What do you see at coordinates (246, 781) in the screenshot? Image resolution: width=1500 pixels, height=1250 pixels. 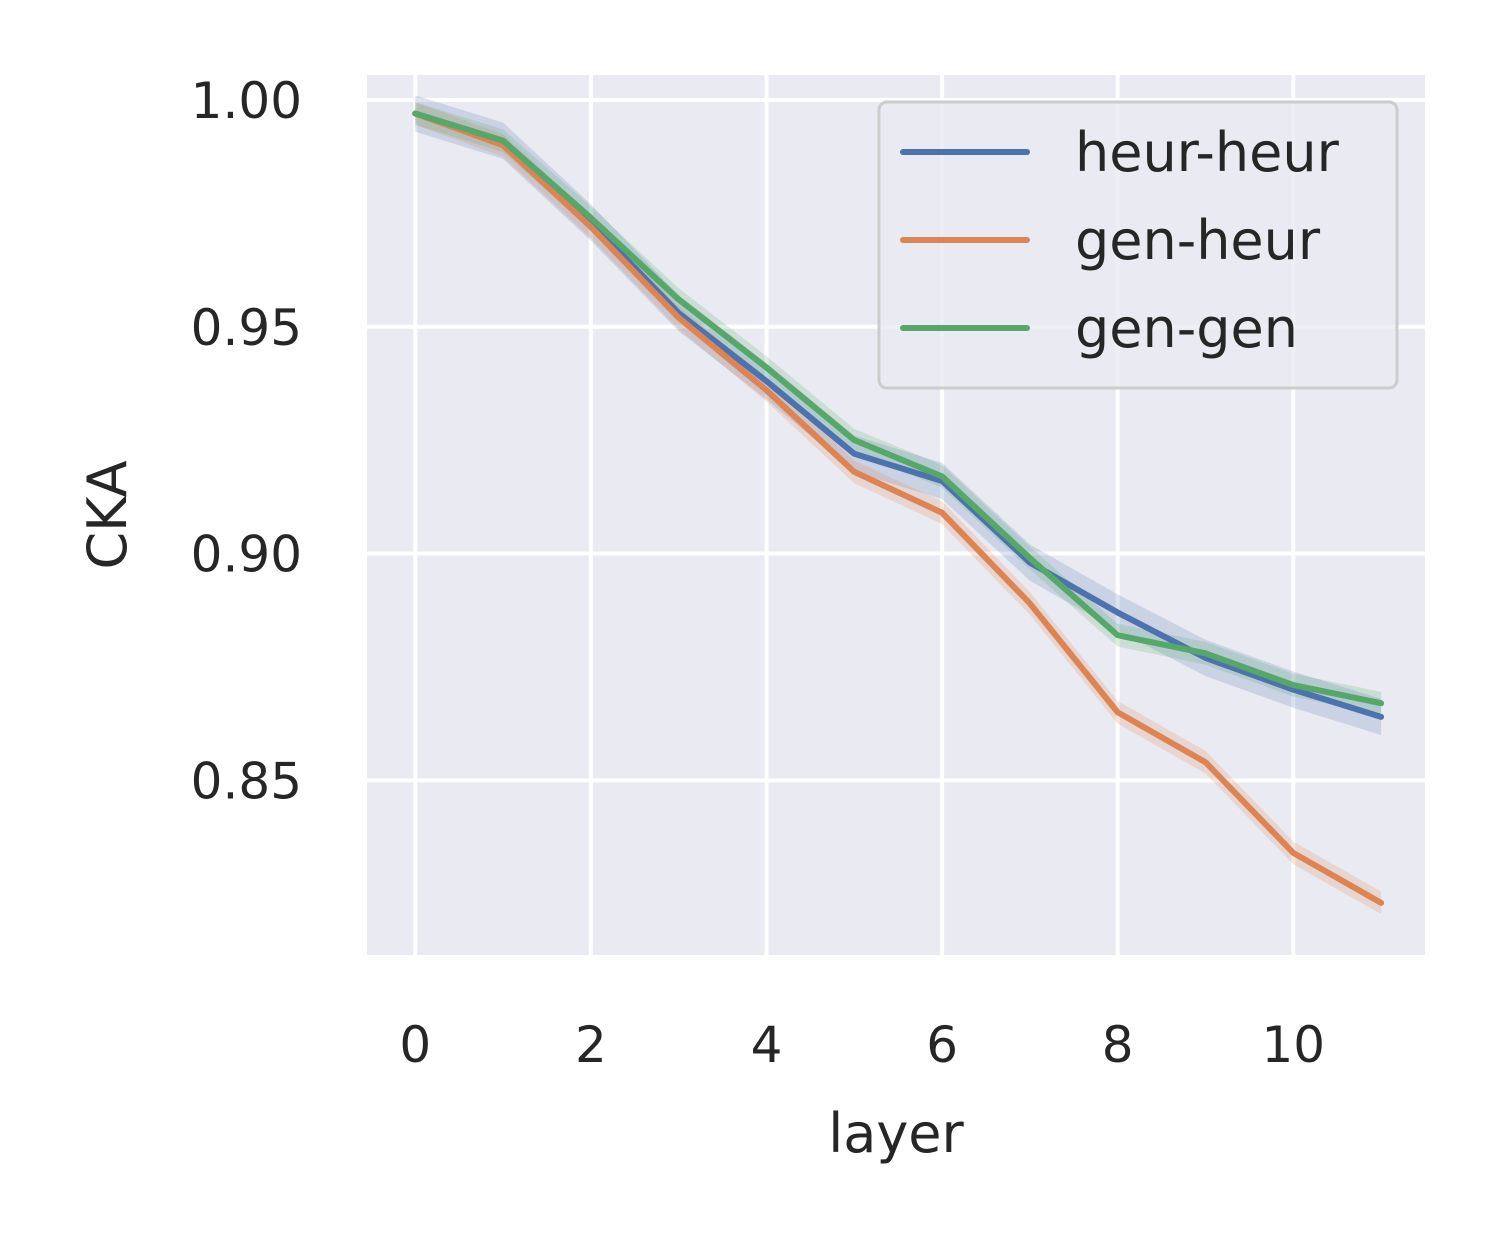 I see `y-tick-label: 0.85` at bounding box center [246, 781].